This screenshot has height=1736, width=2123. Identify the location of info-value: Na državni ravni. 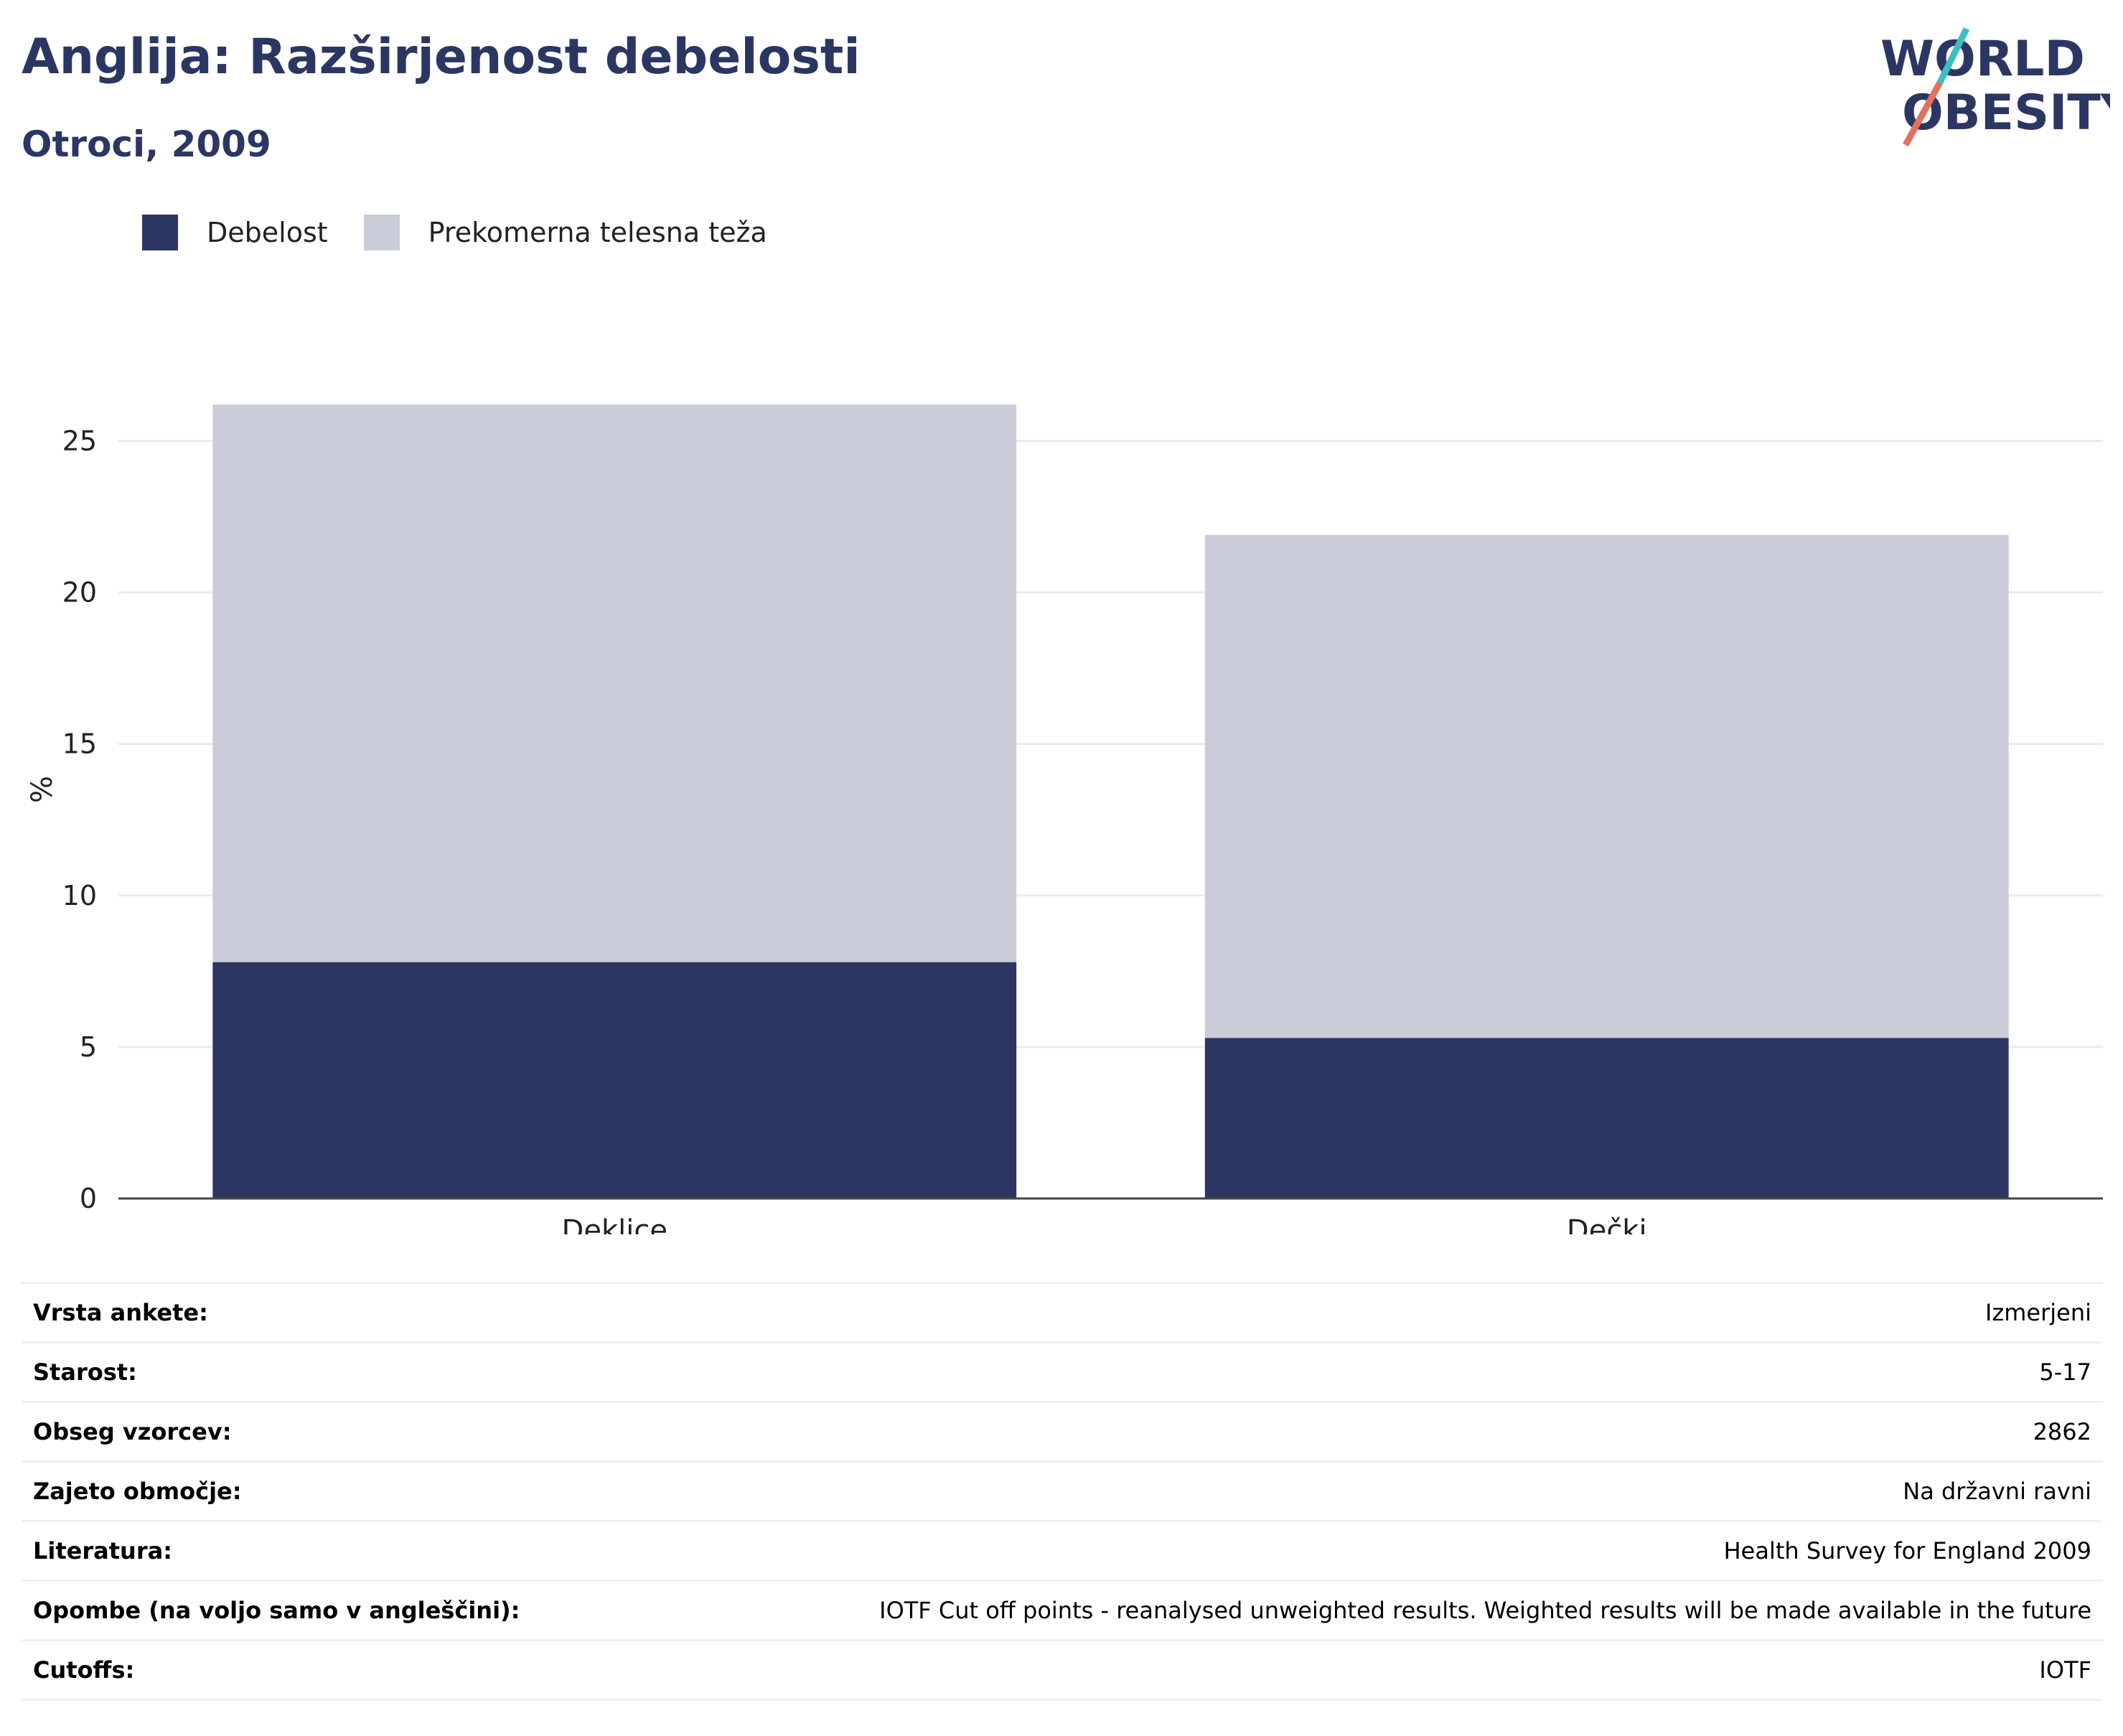
(1366, 1490).